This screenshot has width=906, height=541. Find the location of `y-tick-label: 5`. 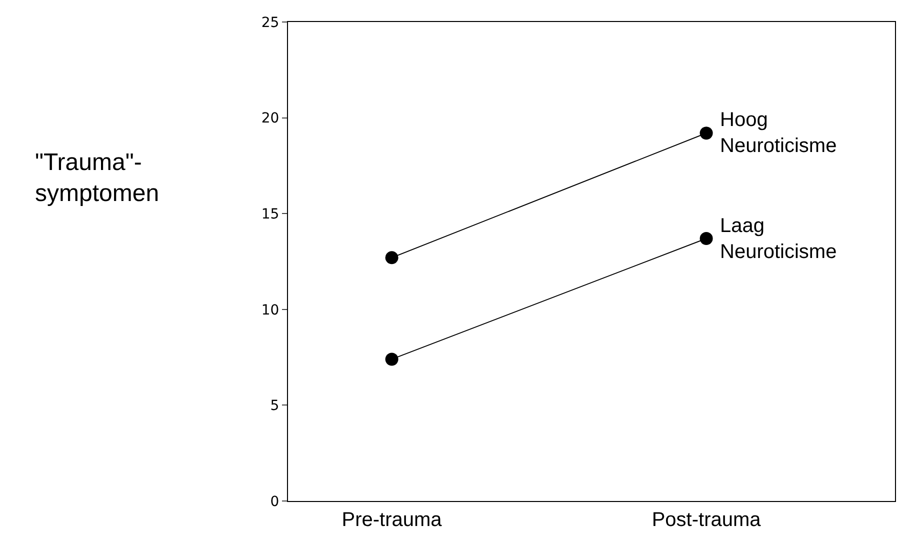

y-tick-label: 5 is located at coordinates (275, 406).